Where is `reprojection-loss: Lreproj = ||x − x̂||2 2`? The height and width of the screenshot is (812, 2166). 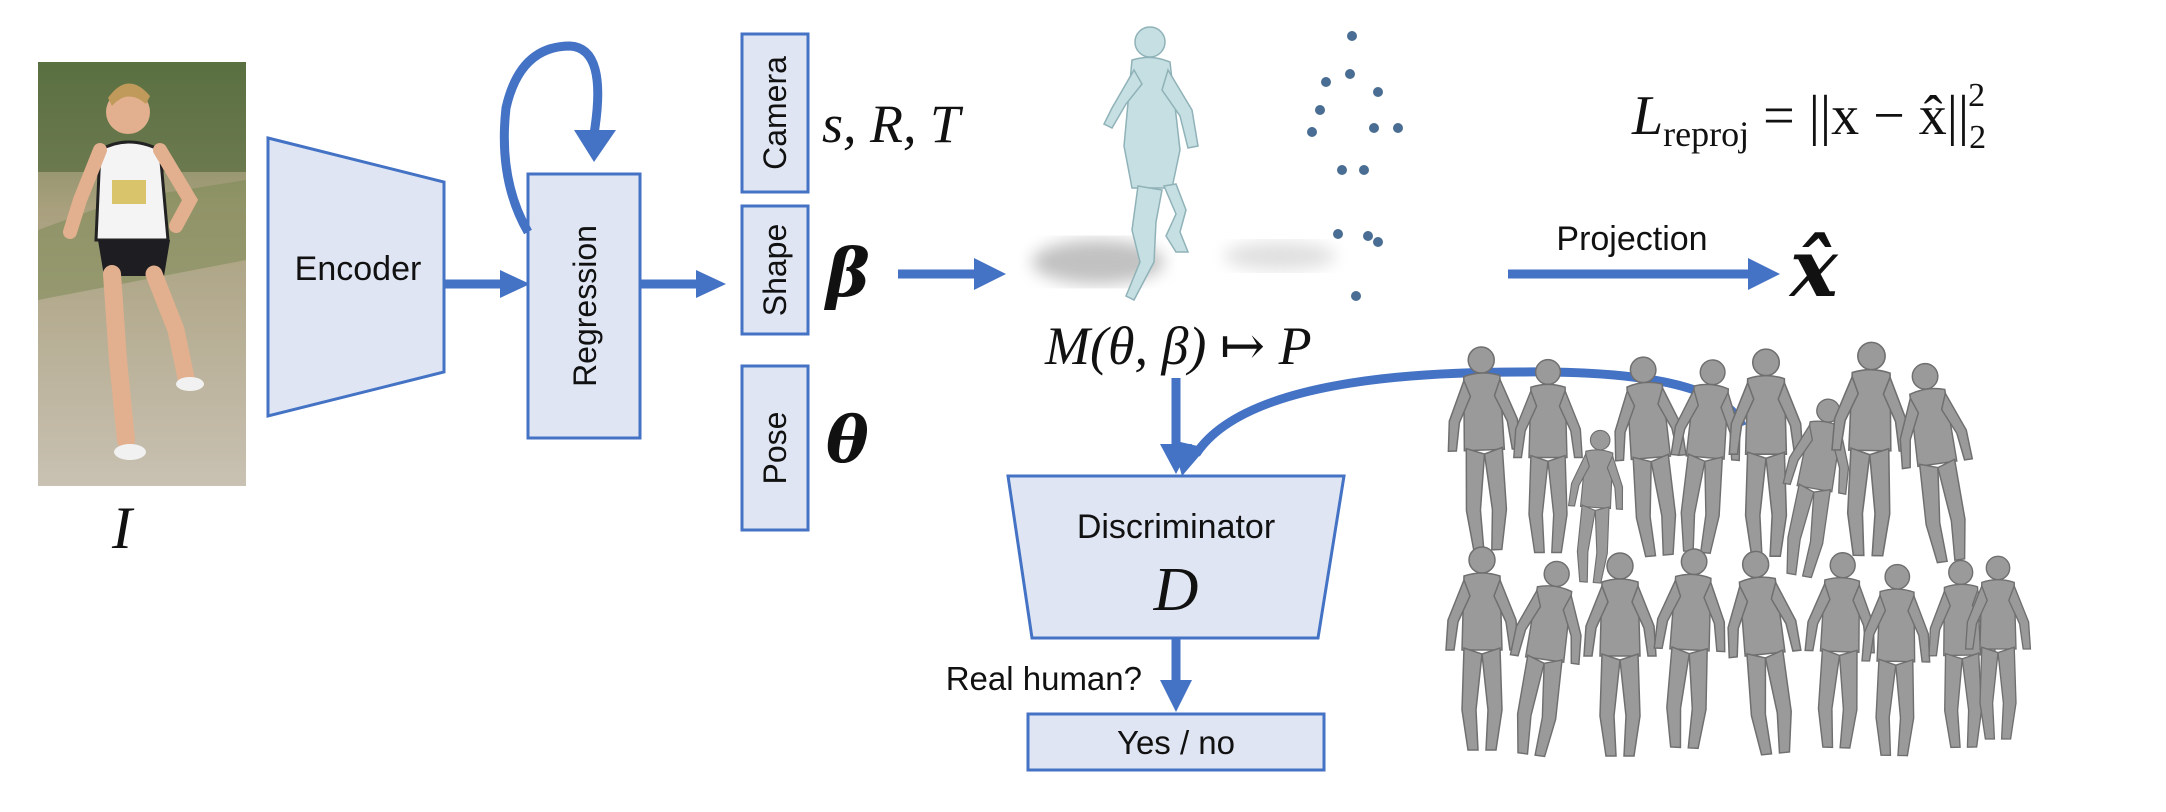 reprojection-loss: Lreproj = ||x − x̂||2 2 is located at coordinates (1808, 116).